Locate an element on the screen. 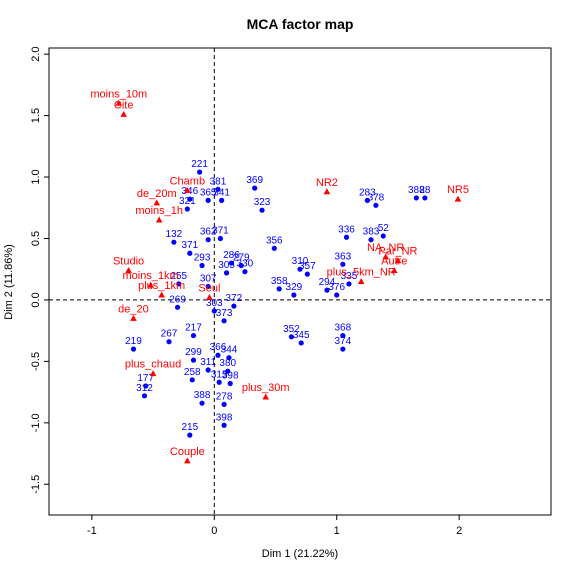 The width and height of the screenshot is (576, 576). y-tick-label: -1.0 is located at coordinates (36, 422).